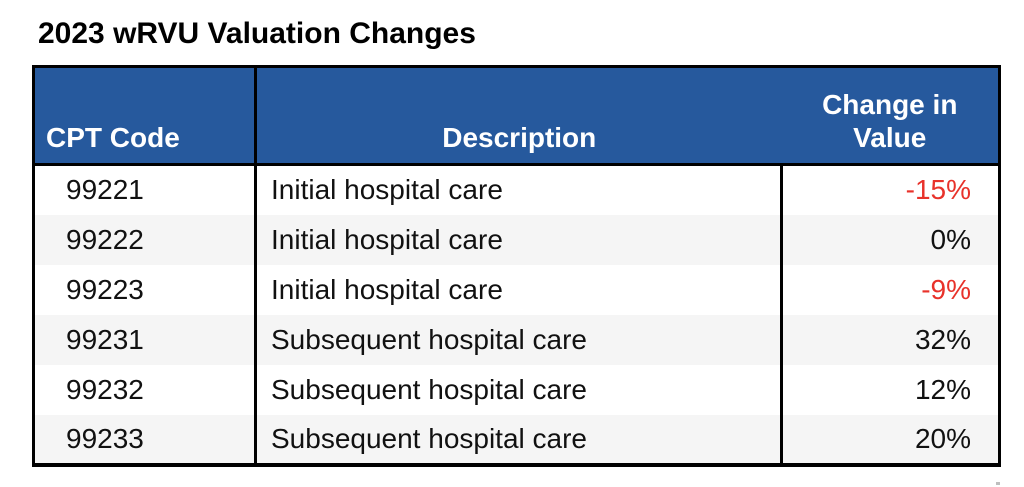  Describe the element at coordinates (145, 339) in the screenshot. I see `cpt-cell: 99231` at that location.